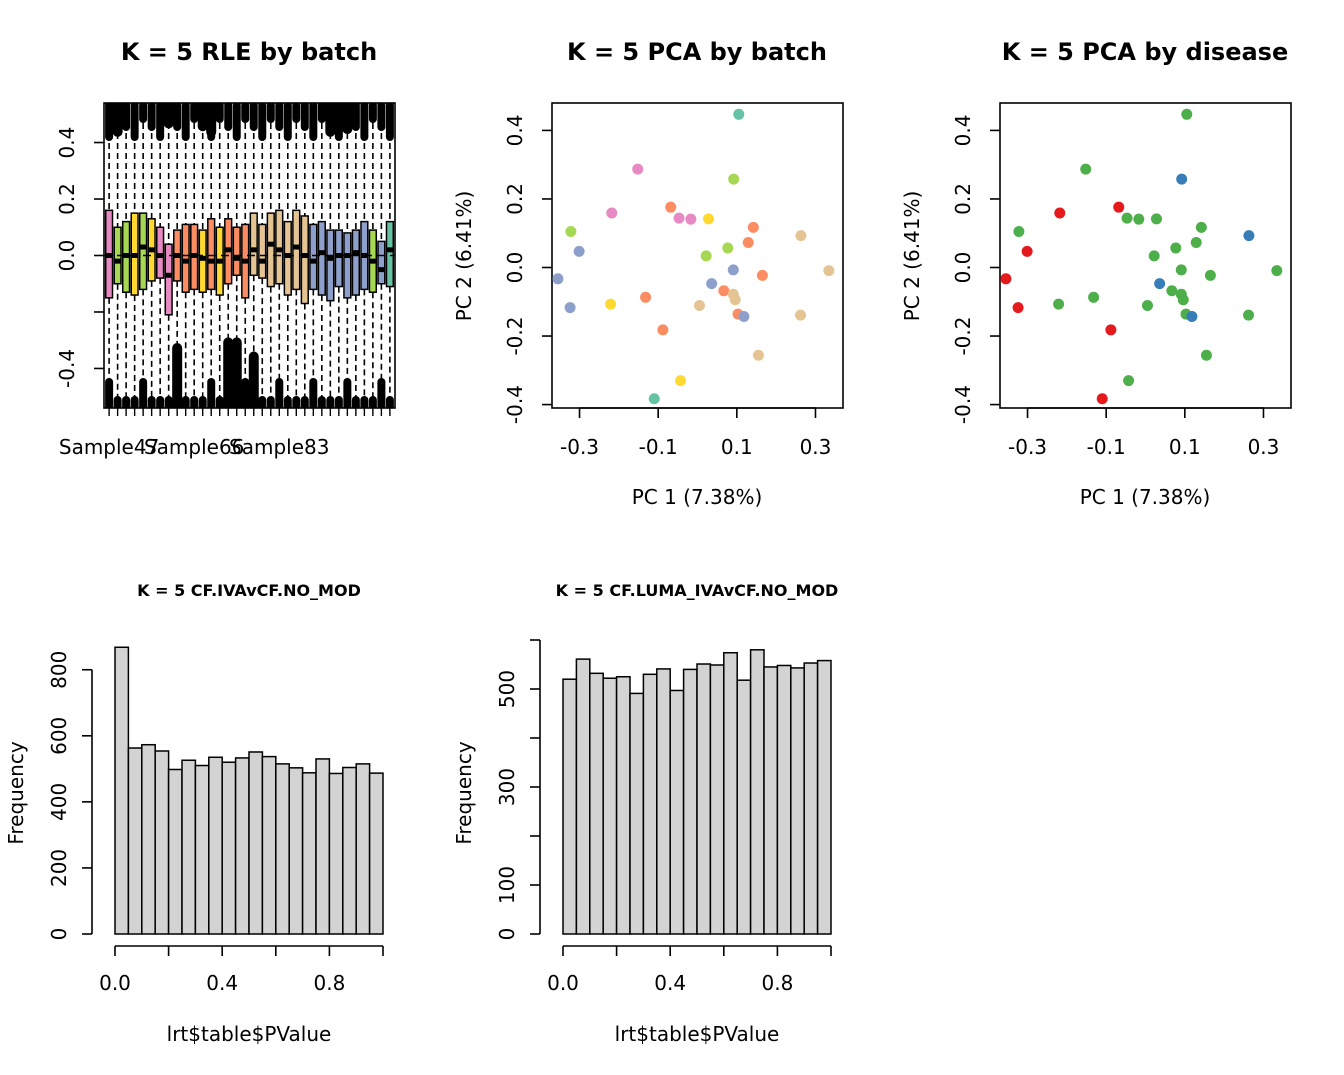 This screenshot has width=1344, height=1075. Describe the element at coordinates (697, 497) in the screenshot. I see `pca-batch-xlabel: PC 1 (7.38%)` at that location.